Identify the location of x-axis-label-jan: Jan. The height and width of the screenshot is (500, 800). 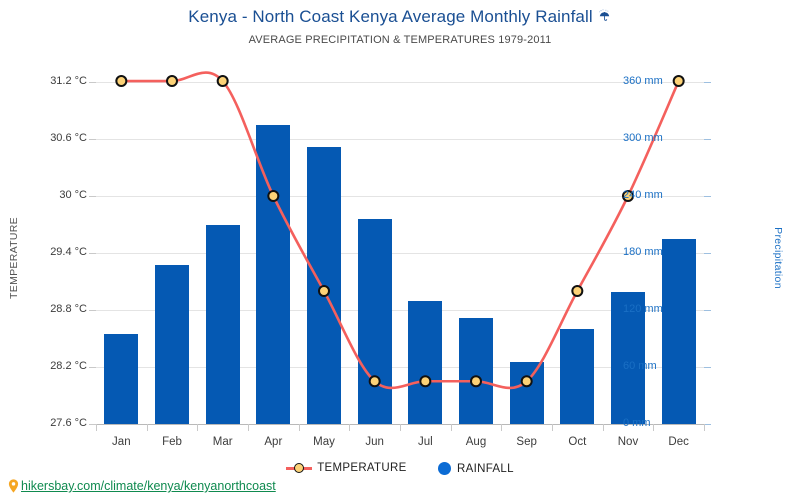
(121, 442).